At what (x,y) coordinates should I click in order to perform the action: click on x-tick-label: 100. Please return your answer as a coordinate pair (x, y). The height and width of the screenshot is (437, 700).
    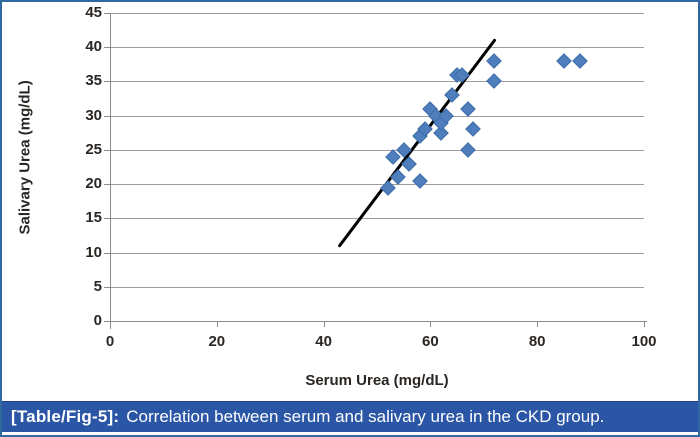
    Looking at the image, I should click on (644, 341).